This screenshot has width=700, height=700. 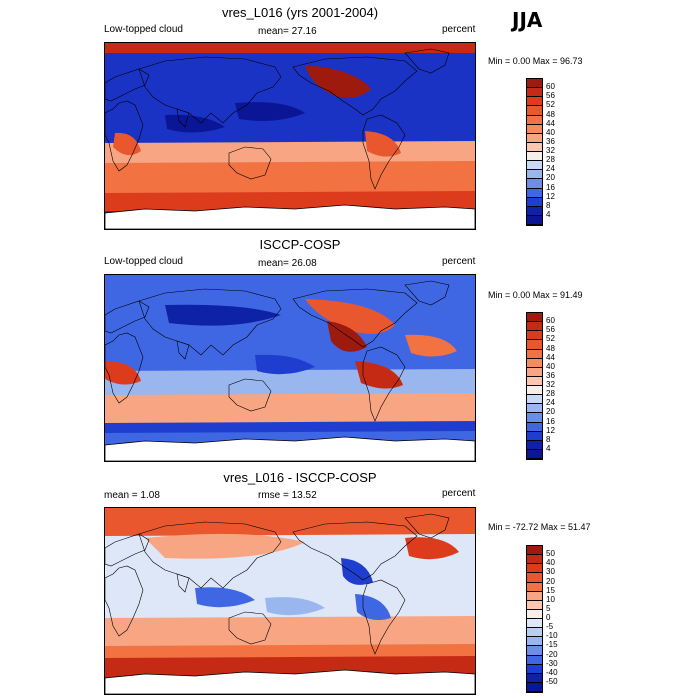 What do you see at coordinates (548, 617) in the screenshot?
I see `colorbar-tick-label: 0` at bounding box center [548, 617].